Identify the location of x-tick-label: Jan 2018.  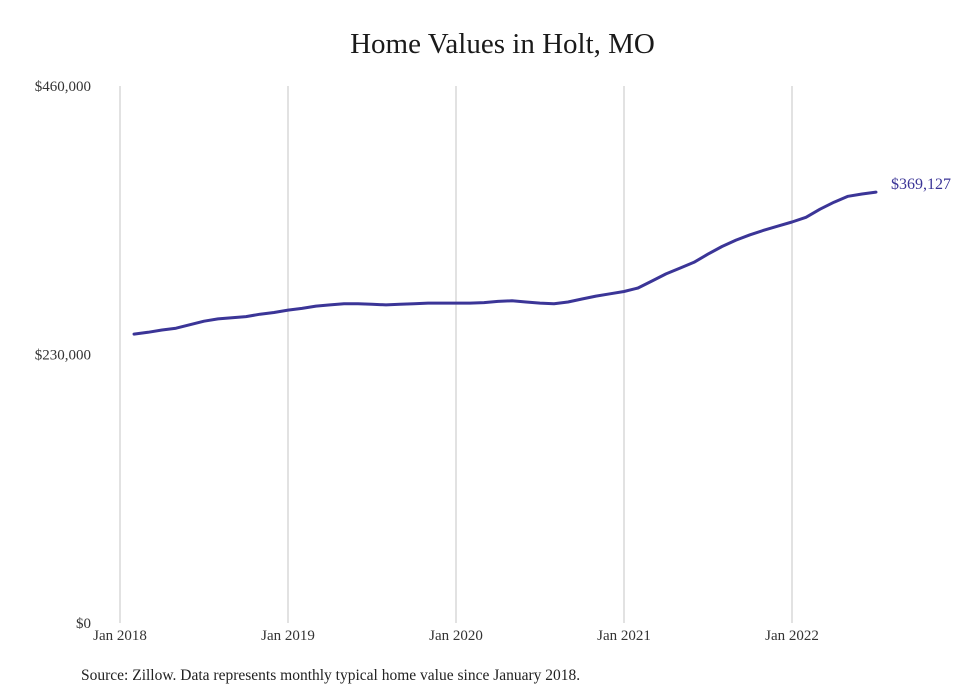
(120, 636).